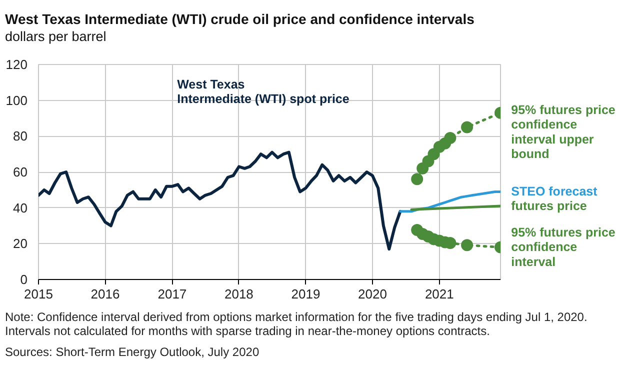 Image resolution: width=640 pixels, height=392 pixels. What do you see at coordinates (239, 294) in the screenshot?
I see `x-tick-label: 2018` at bounding box center [239, 294].